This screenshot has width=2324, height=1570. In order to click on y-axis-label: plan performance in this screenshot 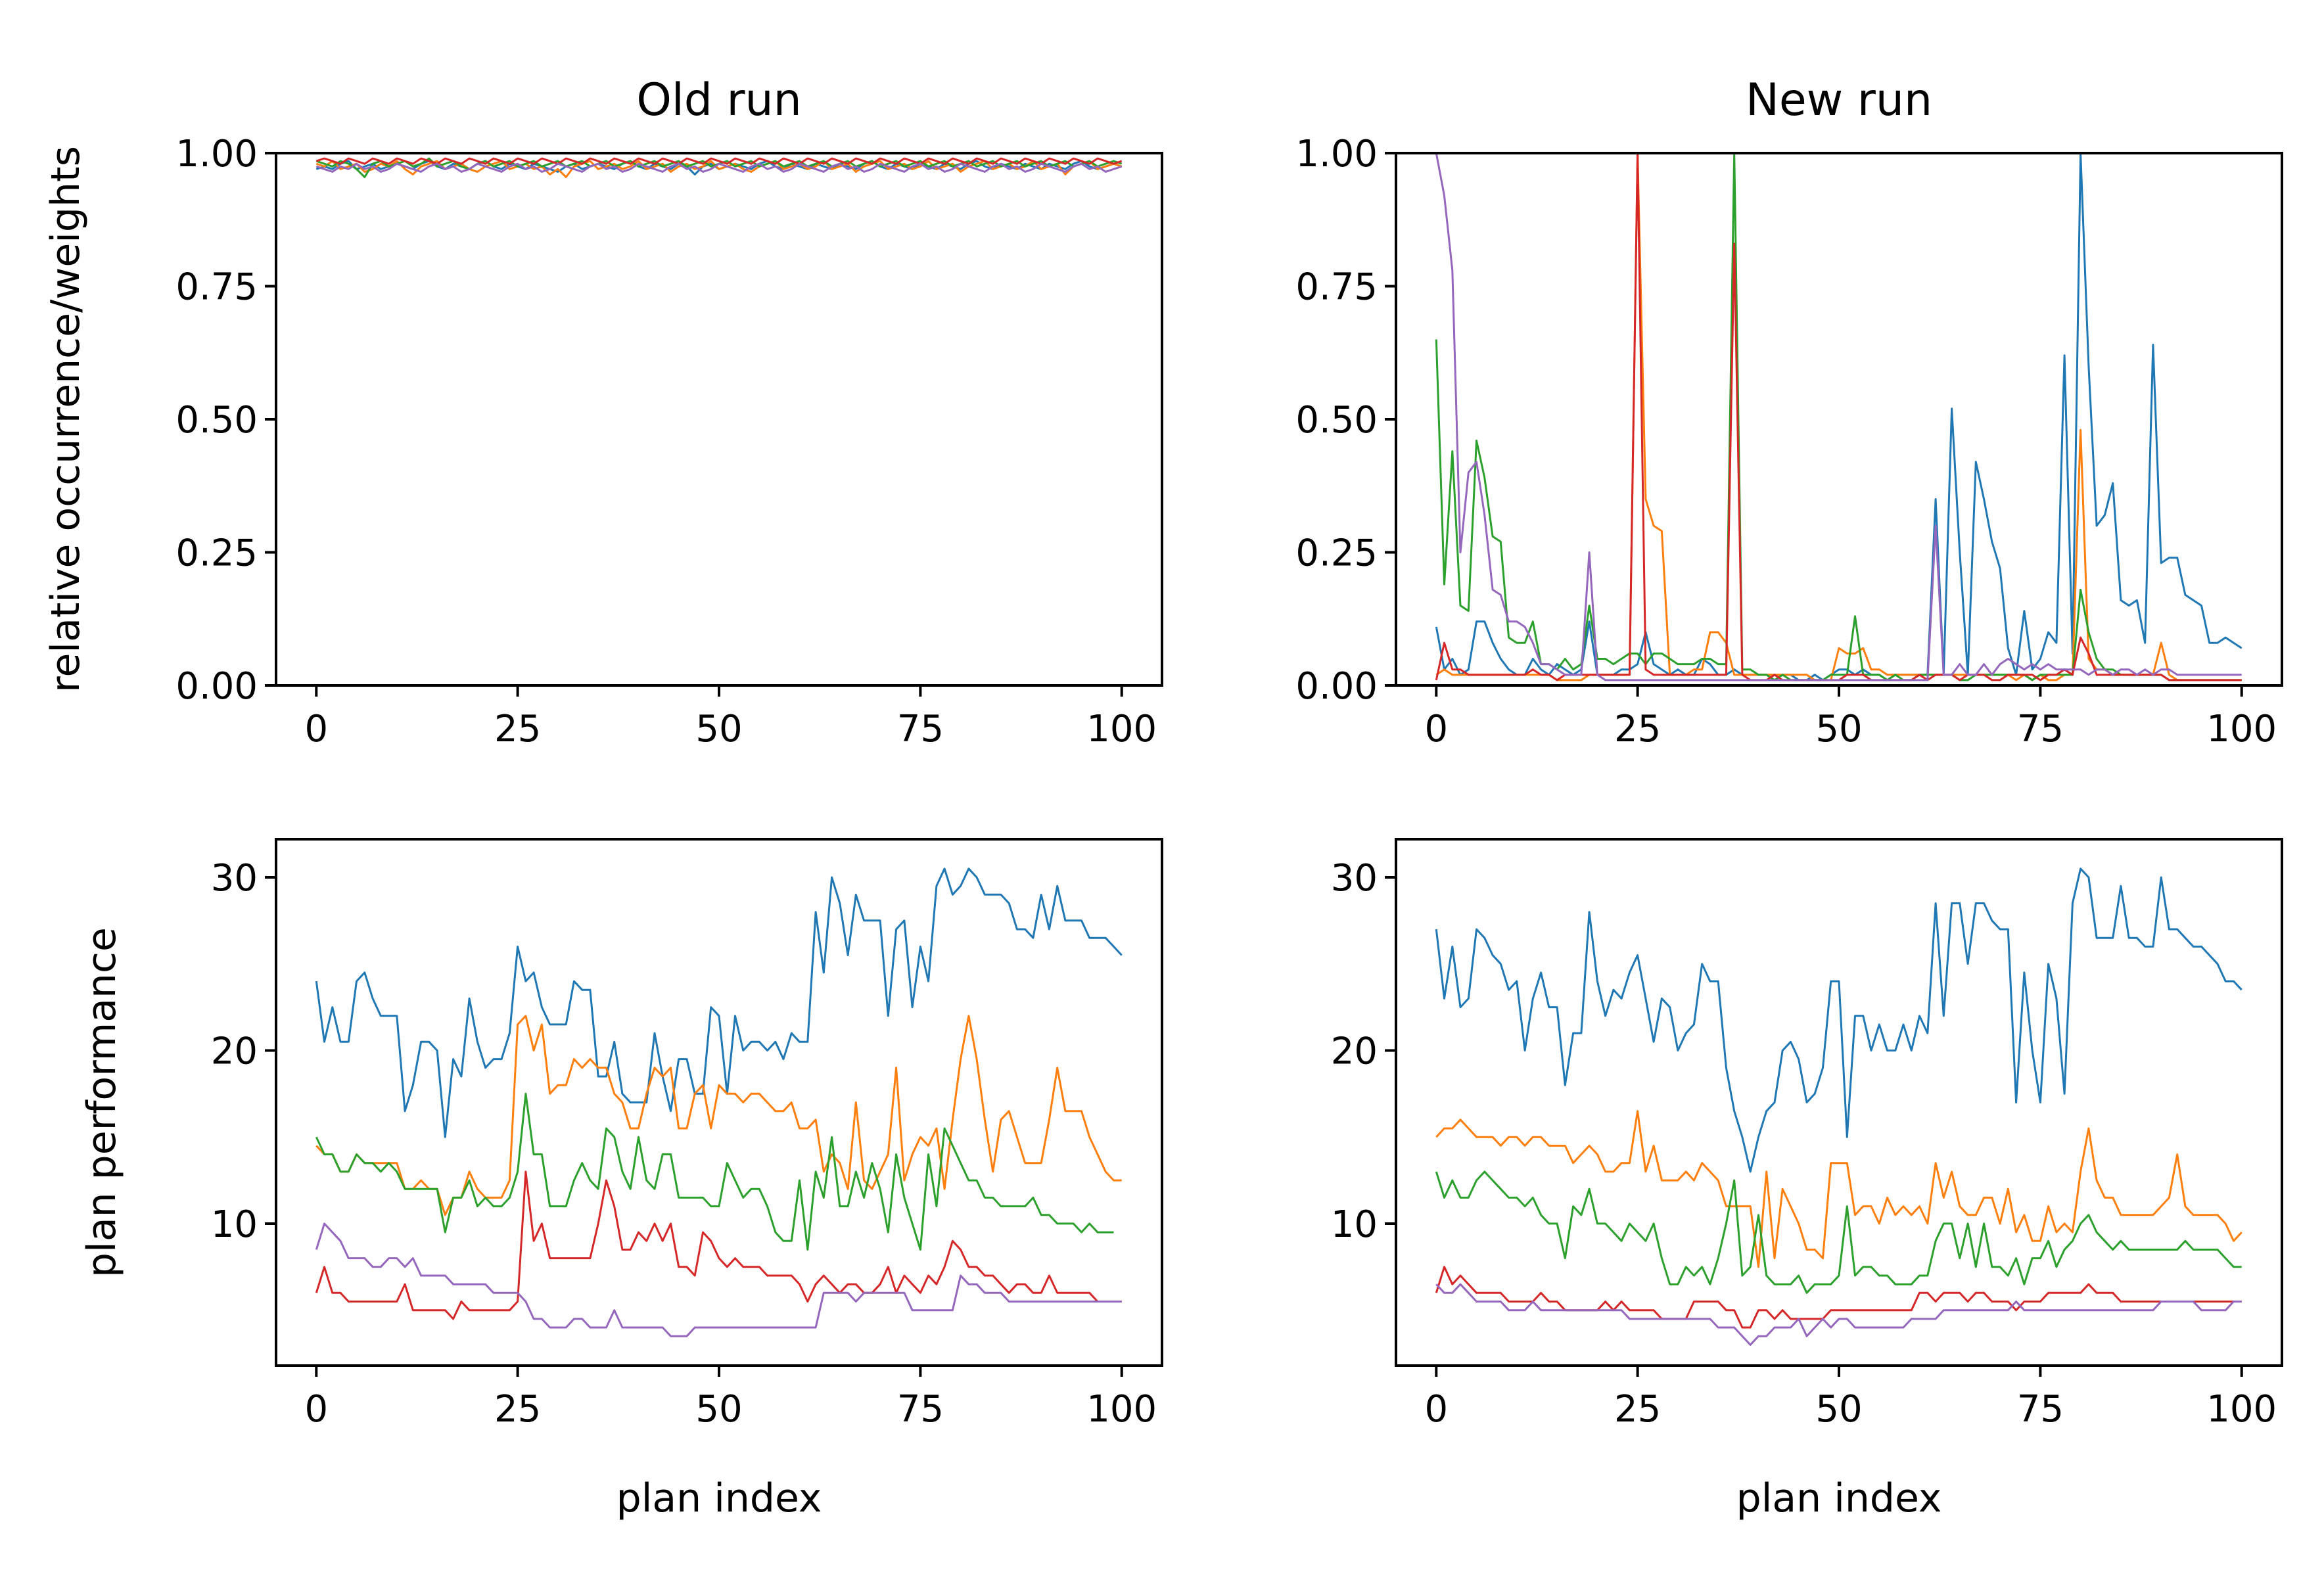, I will do `click(102, 1102)`.